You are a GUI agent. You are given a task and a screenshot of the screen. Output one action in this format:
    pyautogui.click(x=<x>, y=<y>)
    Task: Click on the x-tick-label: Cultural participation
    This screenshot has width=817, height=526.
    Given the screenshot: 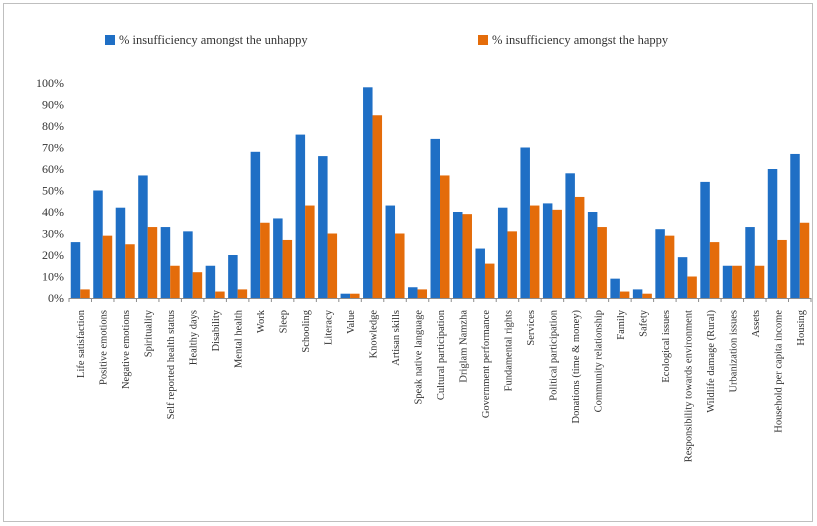 What is the action you would take?
    pyautogui.click(x=441, y=354)
    